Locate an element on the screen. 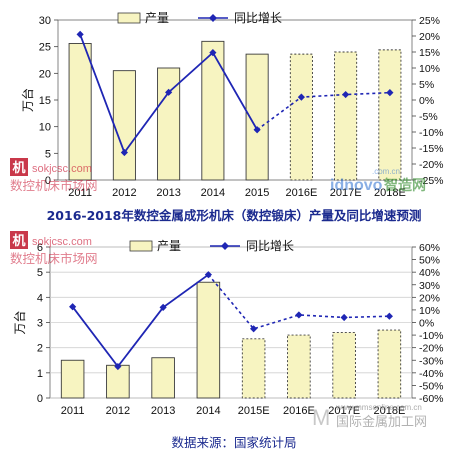 The width and height of the screenshot is (468, 453). c2-y2-tick-label: -40% is located at coordinates (431, 374).